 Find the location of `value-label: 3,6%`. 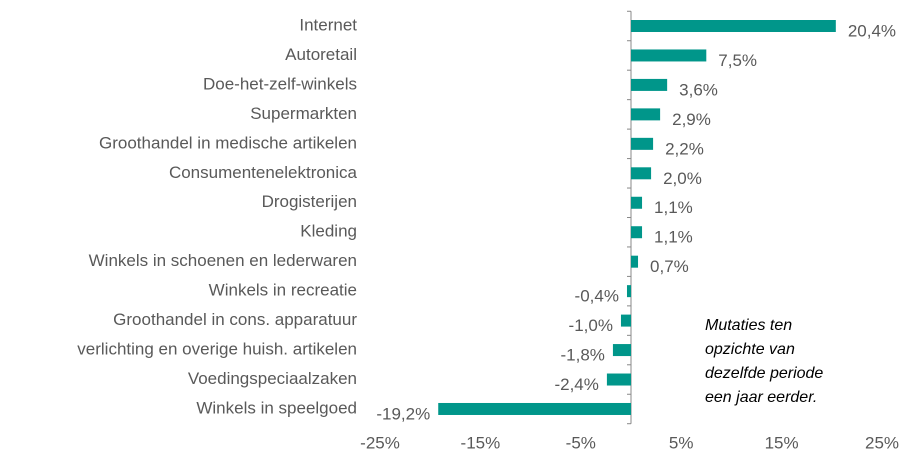

value-label: 3,6% is located at coordinates (698, 89).